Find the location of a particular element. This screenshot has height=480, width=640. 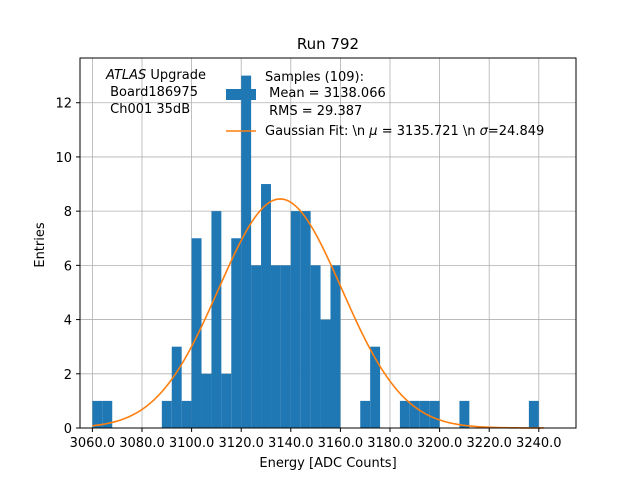

y-axis-title: Entries is located at coordinates (40, 245).